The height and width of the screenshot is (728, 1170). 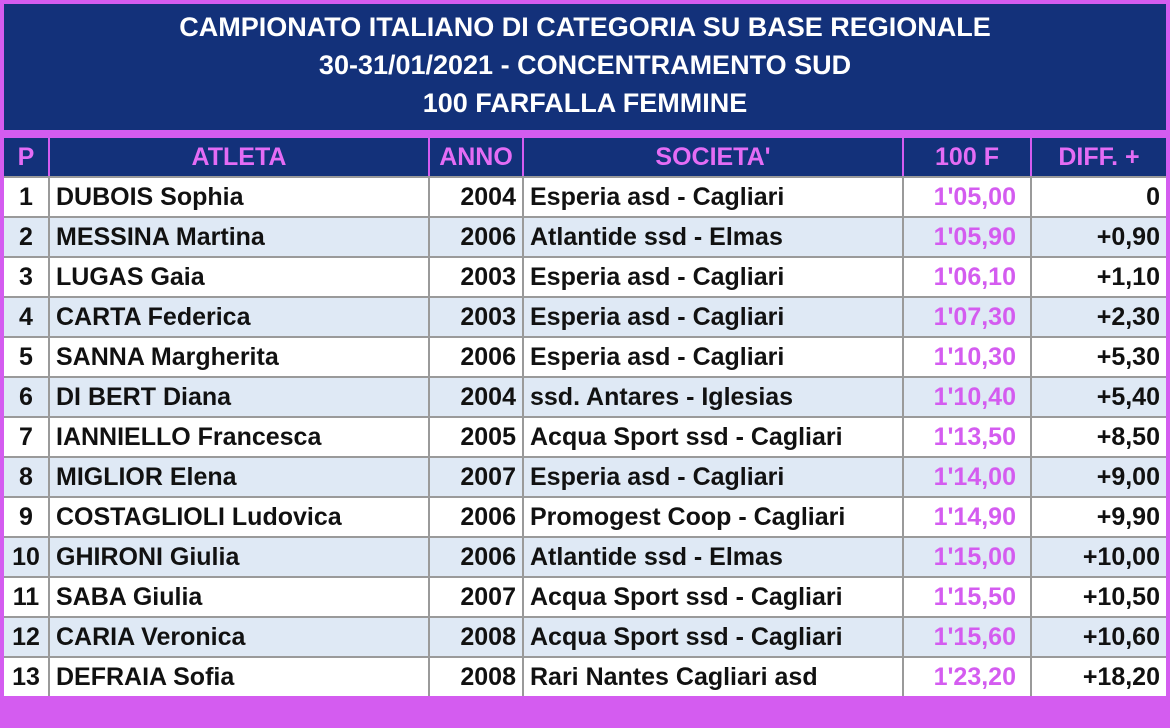 I want to click on time-gap-cell: +8,50, so click(x=1099, y=436).